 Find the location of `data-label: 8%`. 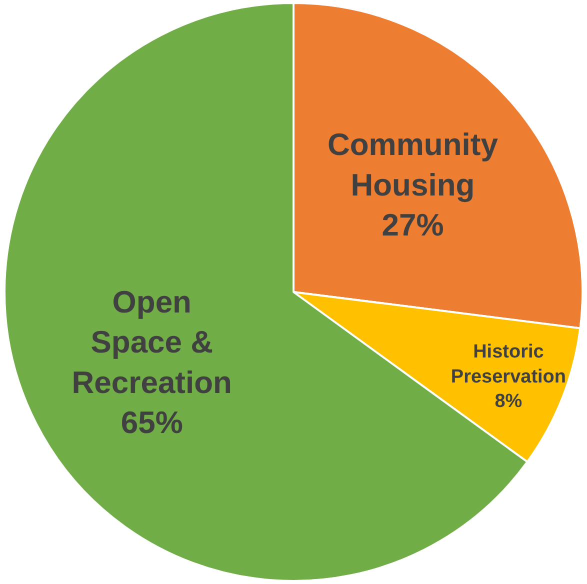

data-label: 8% is located at coordinates (508, 401).